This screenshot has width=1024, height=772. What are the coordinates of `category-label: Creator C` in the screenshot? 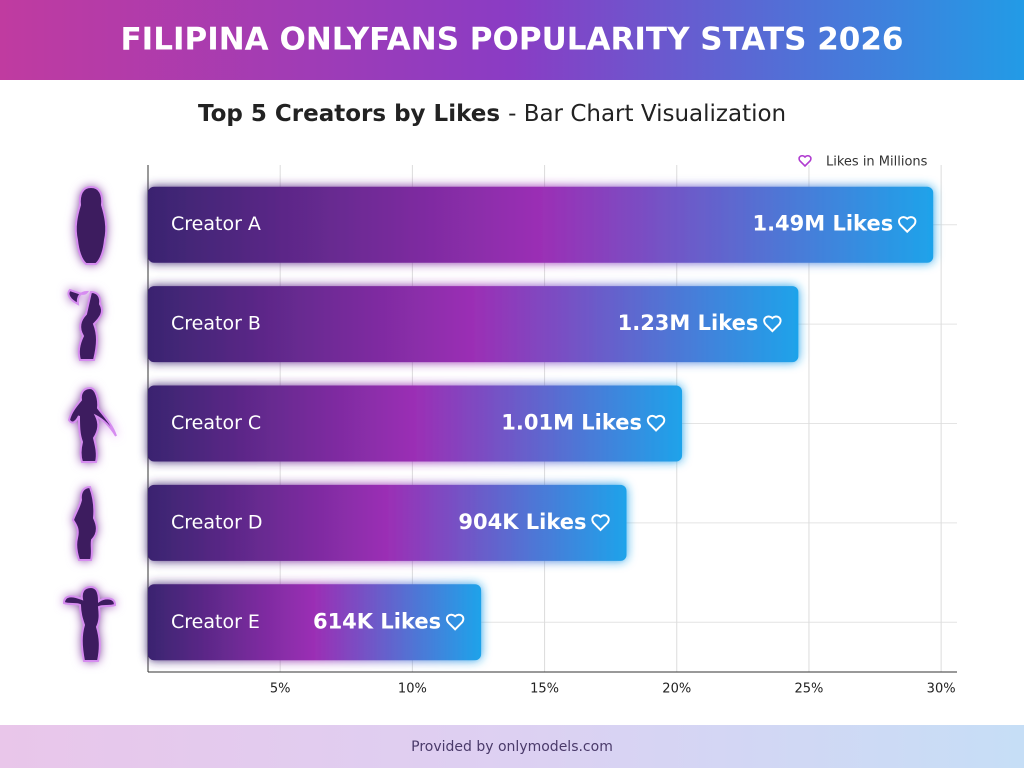 It's located at (216, 423).